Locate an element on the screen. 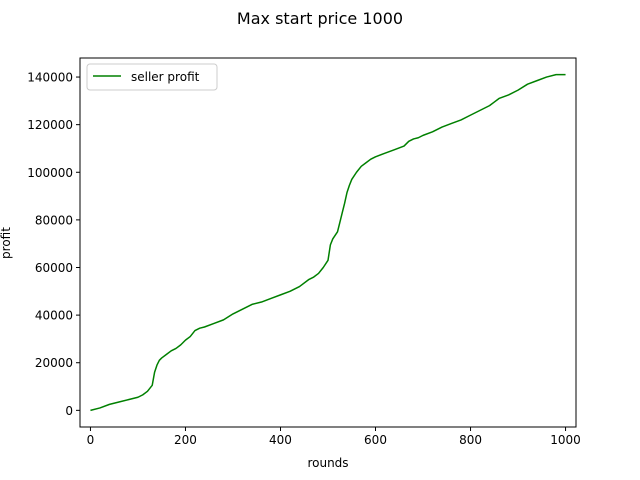 The height and width of the screenshot is (480, 640). legend: seller profit is located at coordinates (152, 77).